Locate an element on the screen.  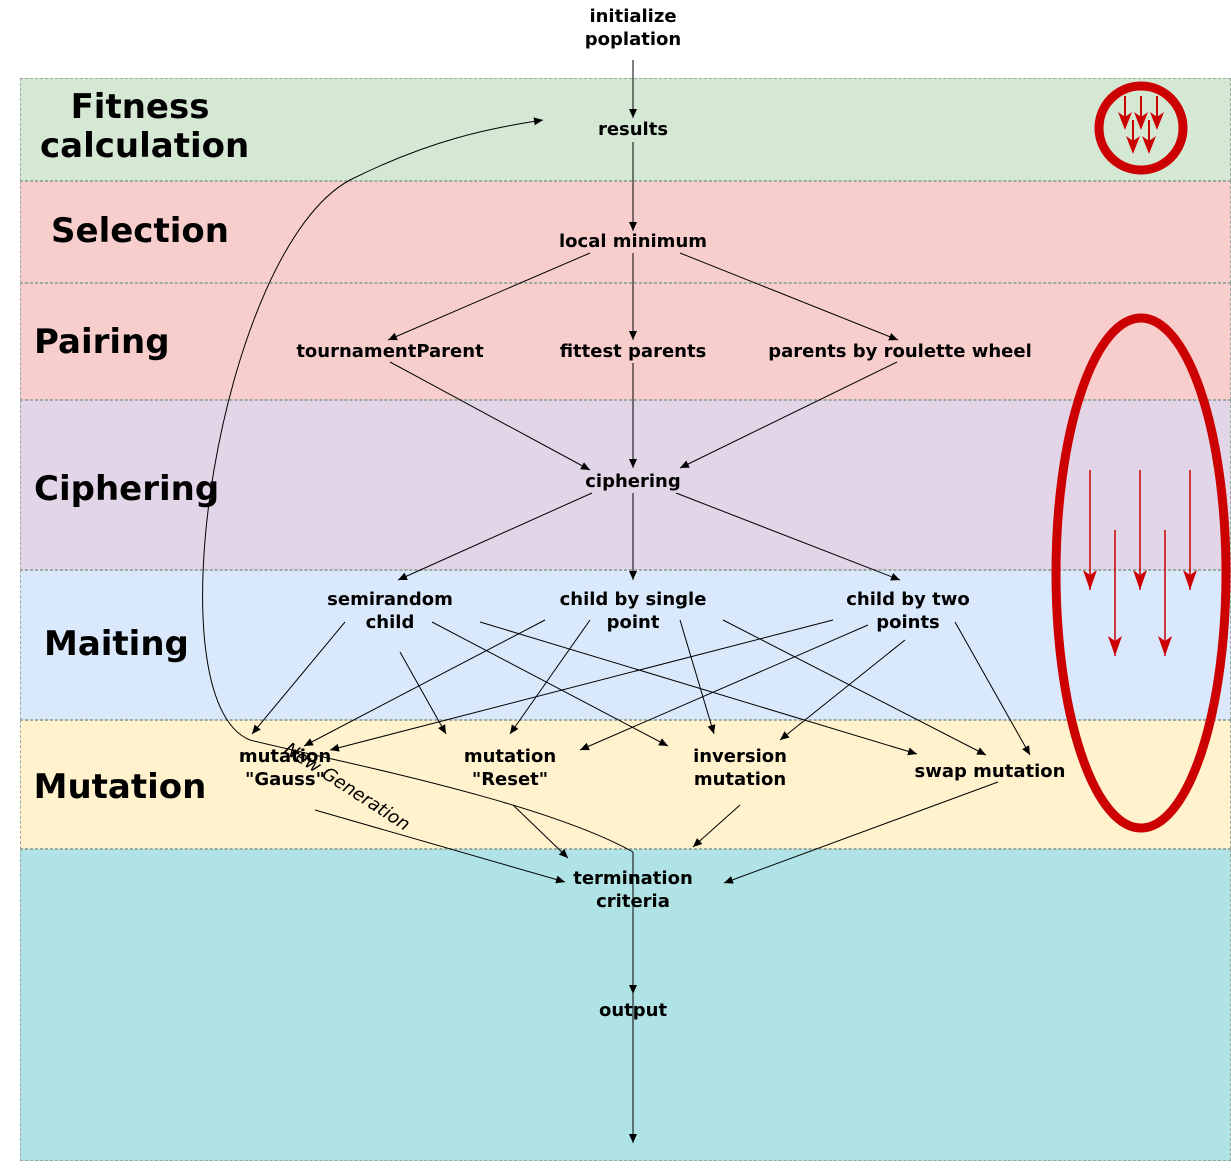
node-output: output is located at coordinates (633, 1010).